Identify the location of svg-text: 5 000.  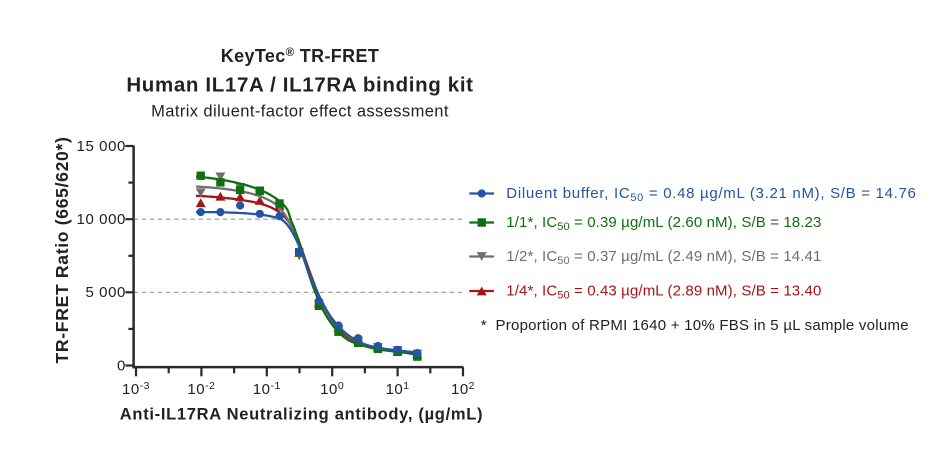
(105, 292).